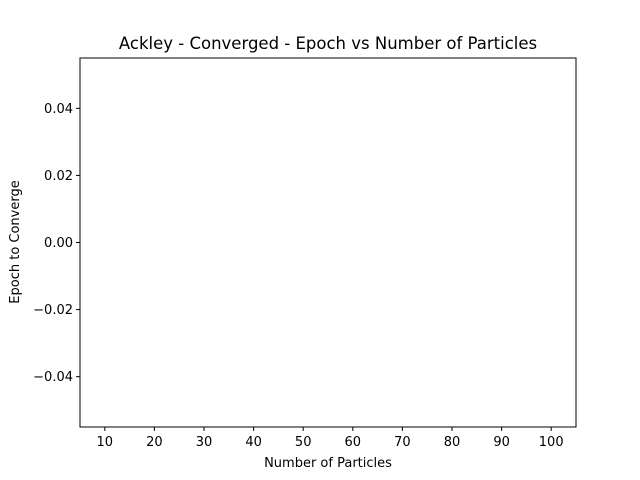  What do you see at coordinates (501, 442) in the screenshot?
I see `x-tick-label: 90` at bounding box center [501, 442].